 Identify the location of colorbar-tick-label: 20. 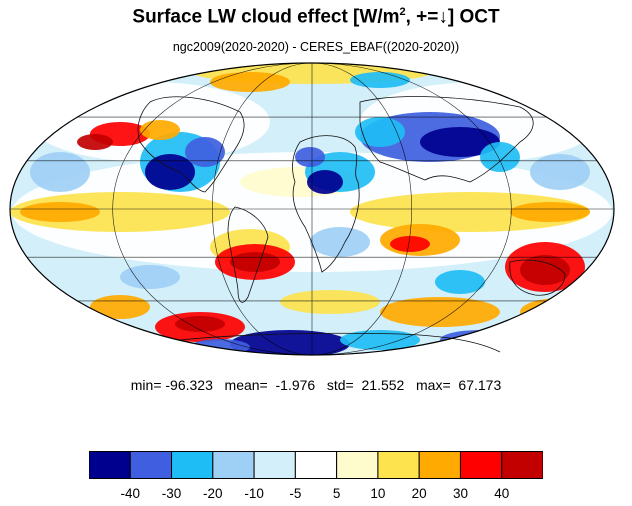
(419, 493).